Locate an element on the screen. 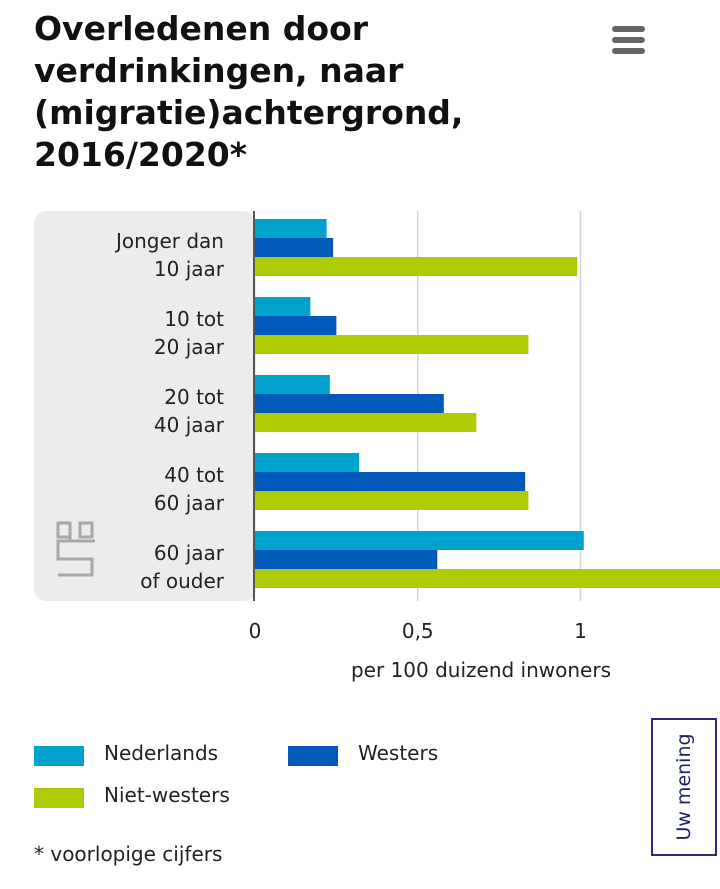 The height and width of the screenshot is (889, 720). cbs-logo-icon is located at coordinates (75, 549).